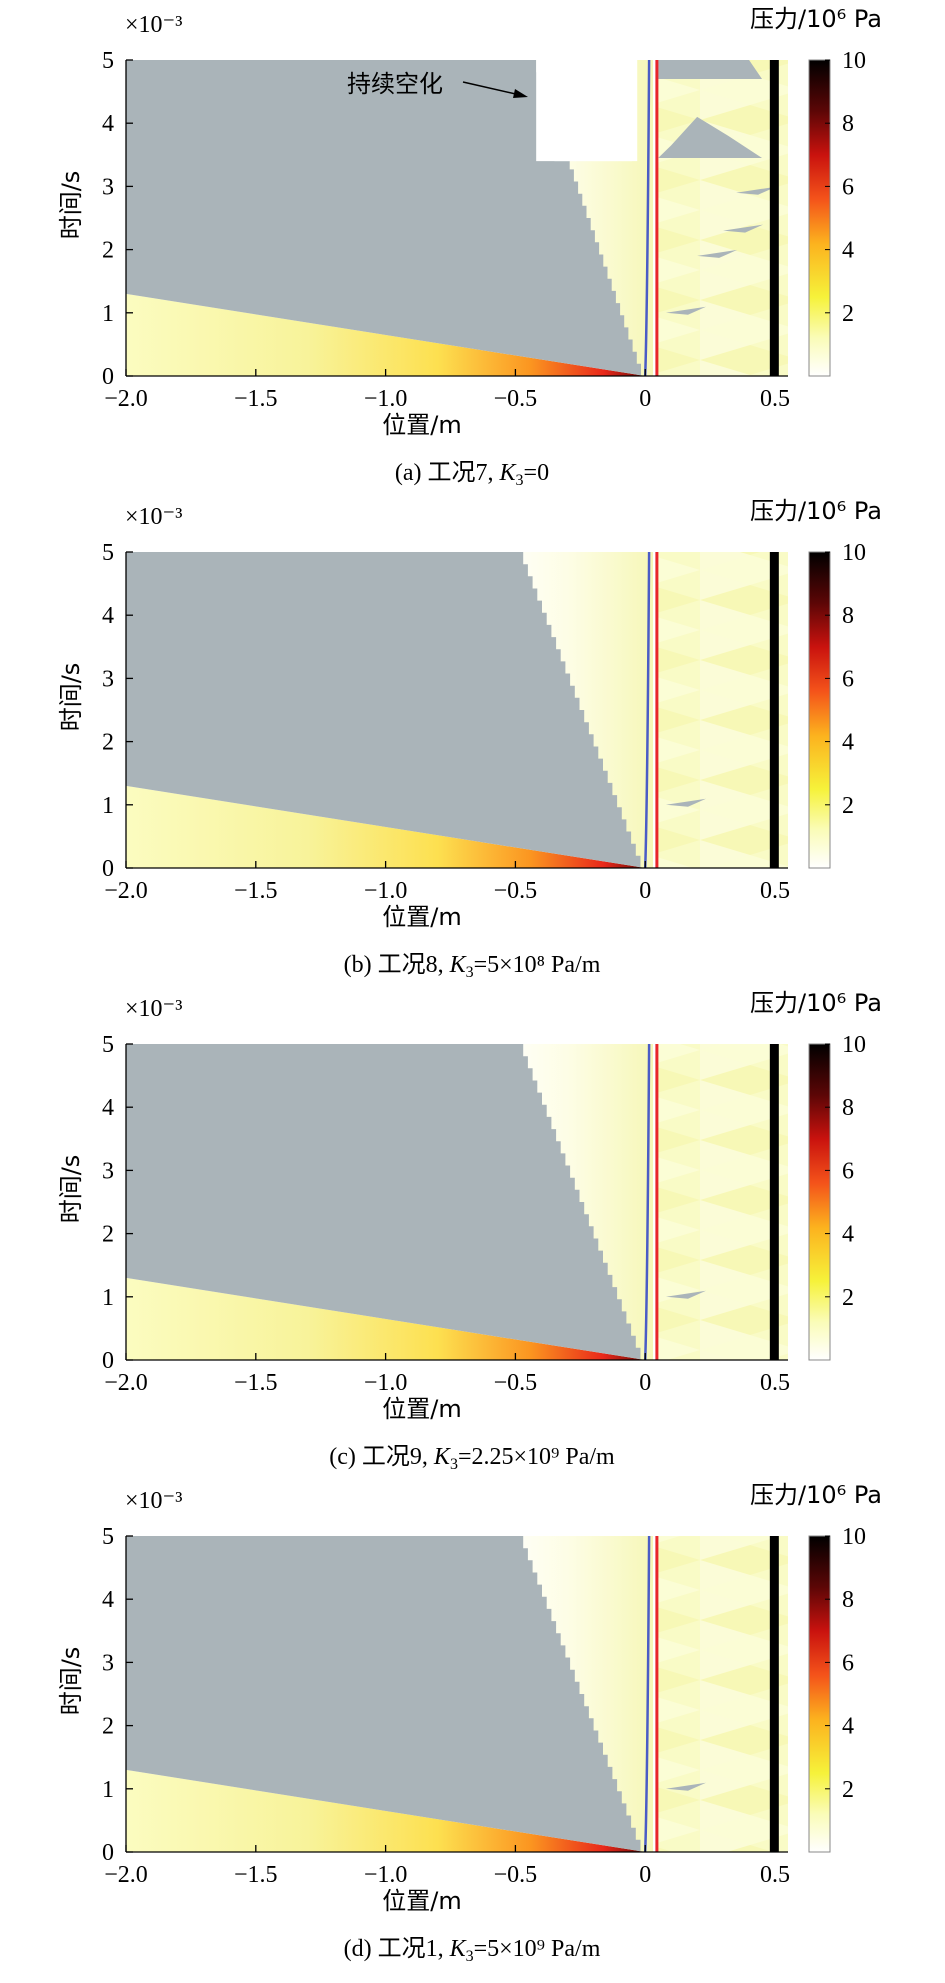 The height and width of the screenshot is (1983, 945). I want to click on annotation-arrow-line, so click(491, 88).